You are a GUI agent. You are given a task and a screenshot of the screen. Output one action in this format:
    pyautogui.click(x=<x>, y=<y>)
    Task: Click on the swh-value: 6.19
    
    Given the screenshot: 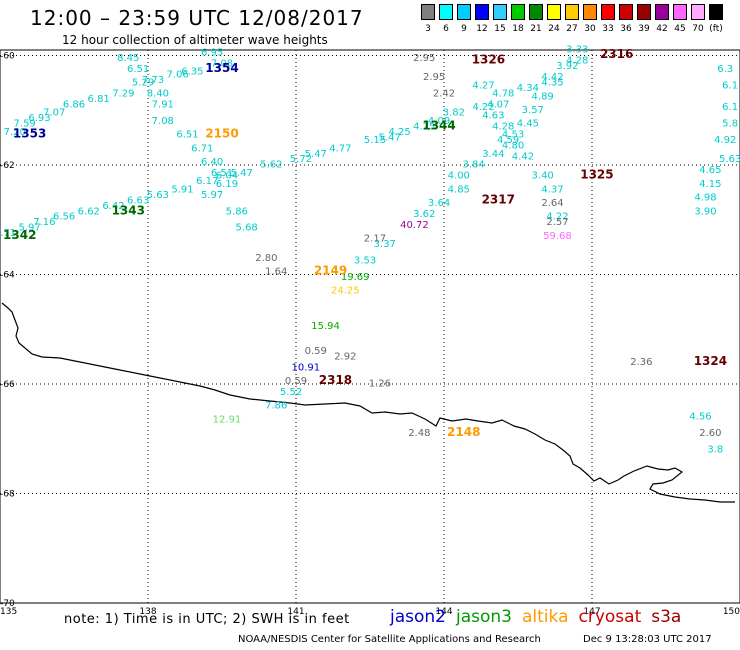 What is the action you would take?
    pyautogui.click(x=227, y=184)
    